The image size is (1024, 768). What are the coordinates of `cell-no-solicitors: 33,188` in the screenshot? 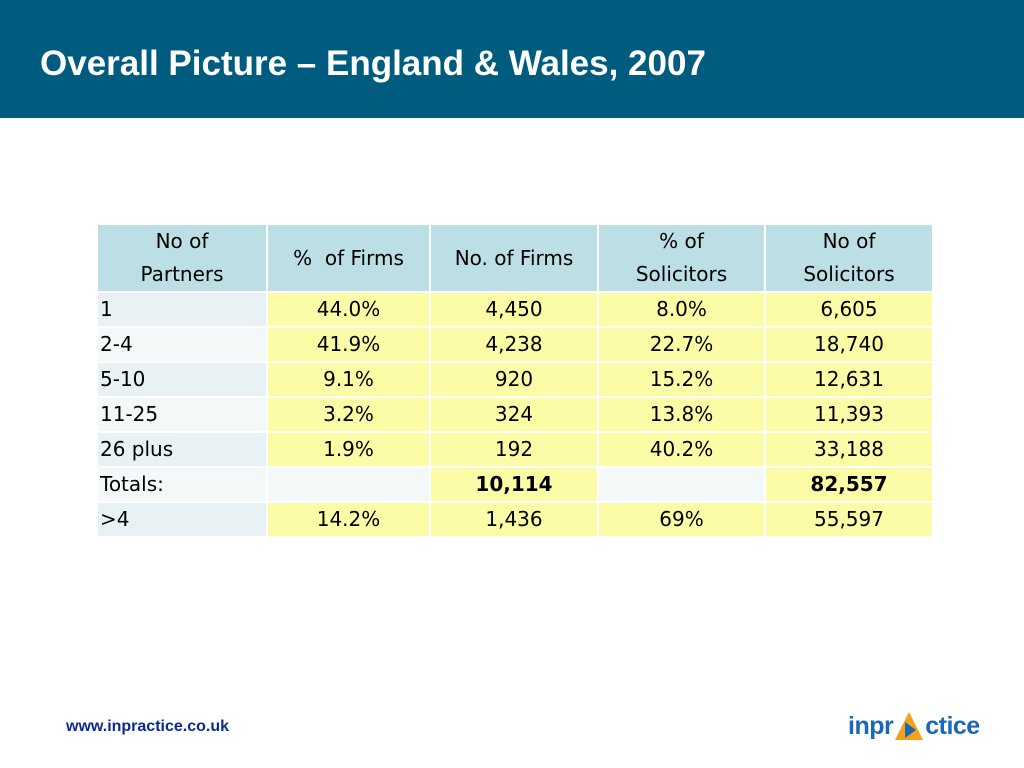 It's located at (849, 449).